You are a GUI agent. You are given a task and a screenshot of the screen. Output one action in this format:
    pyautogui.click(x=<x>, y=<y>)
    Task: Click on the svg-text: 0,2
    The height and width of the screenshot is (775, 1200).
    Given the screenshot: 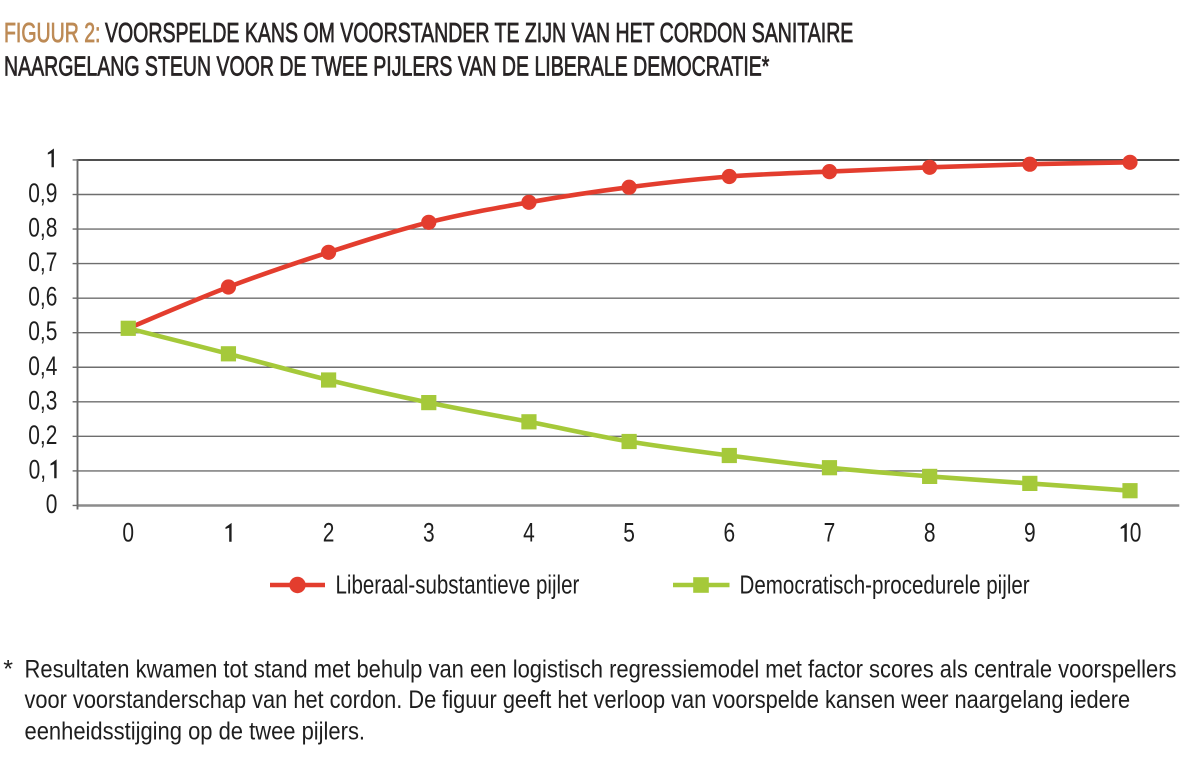 What is the action you would take?
    pyautogui.click(x=42, y=436)
    